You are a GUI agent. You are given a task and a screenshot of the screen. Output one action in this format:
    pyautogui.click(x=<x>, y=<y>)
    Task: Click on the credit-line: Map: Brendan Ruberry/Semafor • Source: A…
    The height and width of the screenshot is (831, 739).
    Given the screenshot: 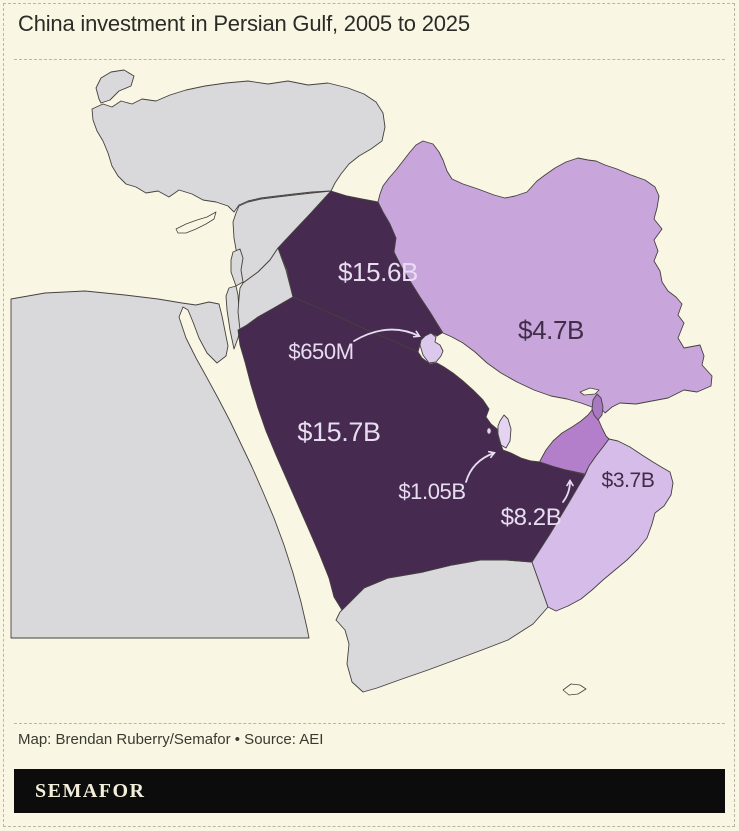 What is the action you would take?
    pyautogui.click(x=171, y=739)
    